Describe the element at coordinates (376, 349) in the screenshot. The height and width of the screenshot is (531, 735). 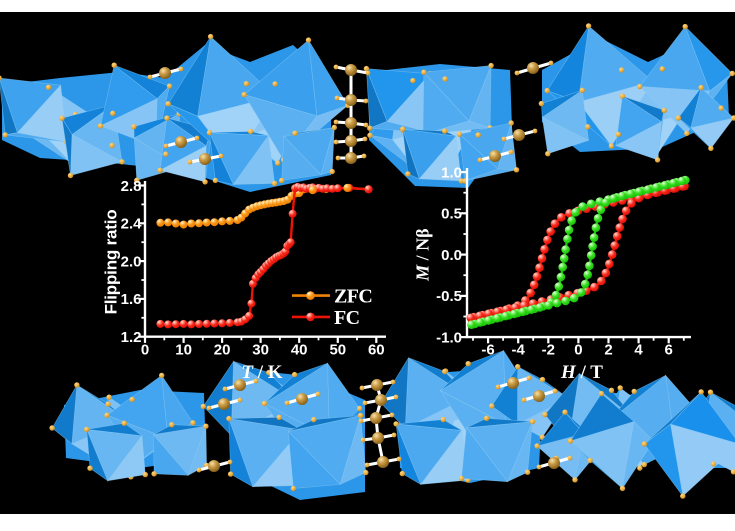
I see `svg-text: 60` at that location.